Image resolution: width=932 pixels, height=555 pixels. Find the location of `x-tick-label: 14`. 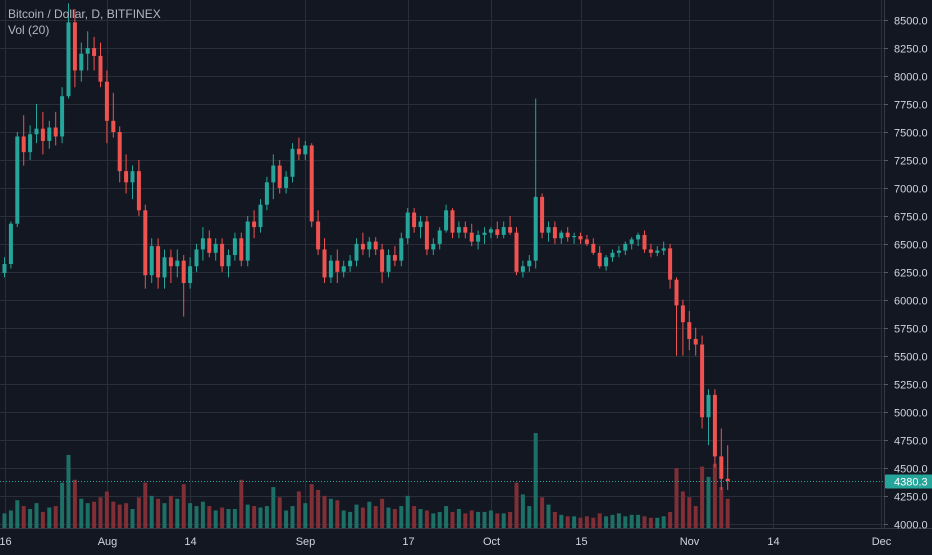

x-tick-label: 14 is located at coordinates (773, 542).